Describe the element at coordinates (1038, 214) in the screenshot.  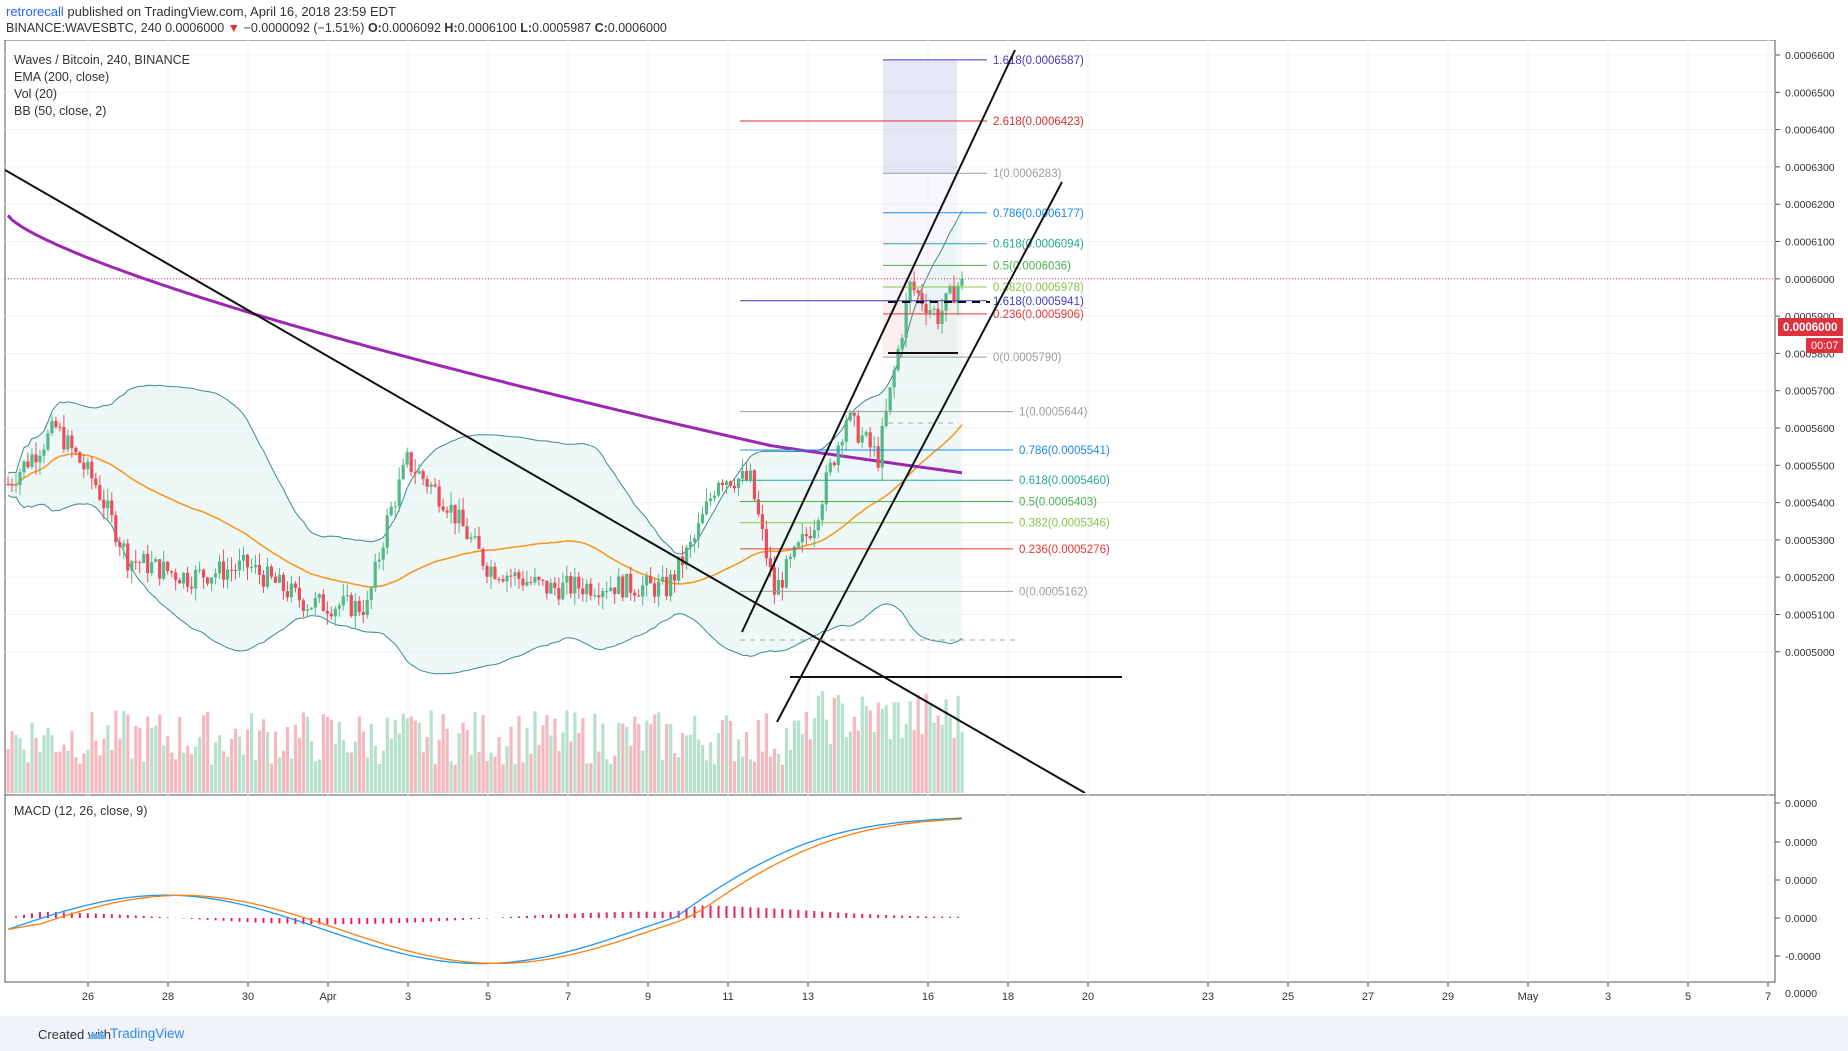
I see `fib-upper-label: 0.786(0.0006177)` at that location.